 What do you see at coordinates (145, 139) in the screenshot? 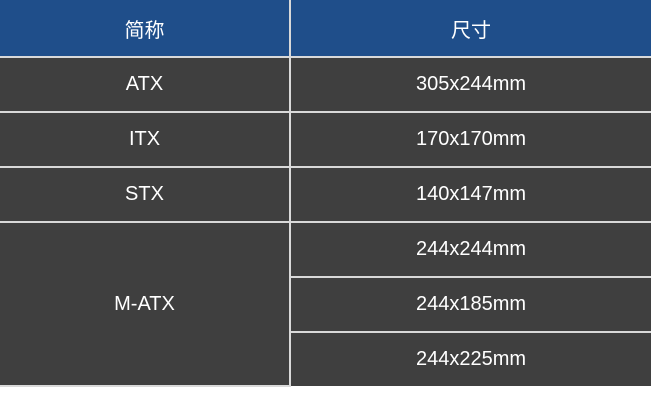
I see `row-name: ITX` at bounding box center [145, 139].